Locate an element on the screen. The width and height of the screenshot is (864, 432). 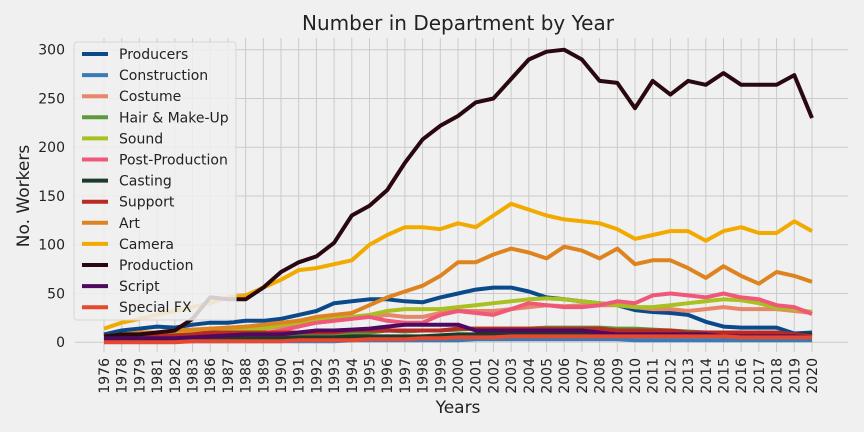
x-tick-label: 1997 is located at coordinates (406, 376).